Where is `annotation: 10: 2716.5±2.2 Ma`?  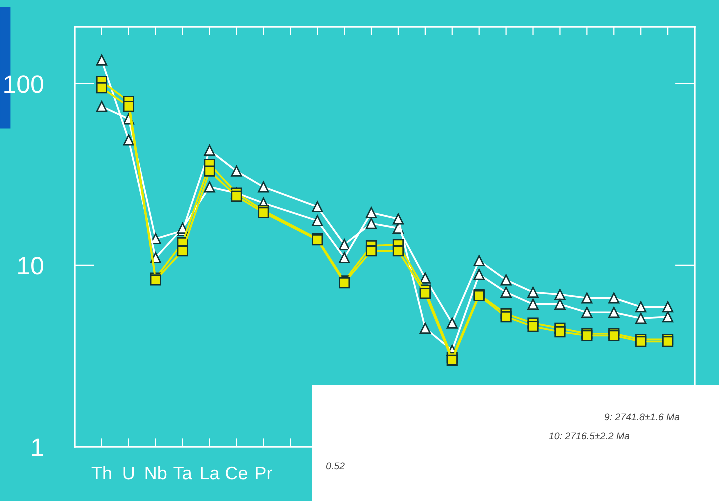 annotation: 10: 2716.5±2.2 Ma is located at coordinates (589, 436).